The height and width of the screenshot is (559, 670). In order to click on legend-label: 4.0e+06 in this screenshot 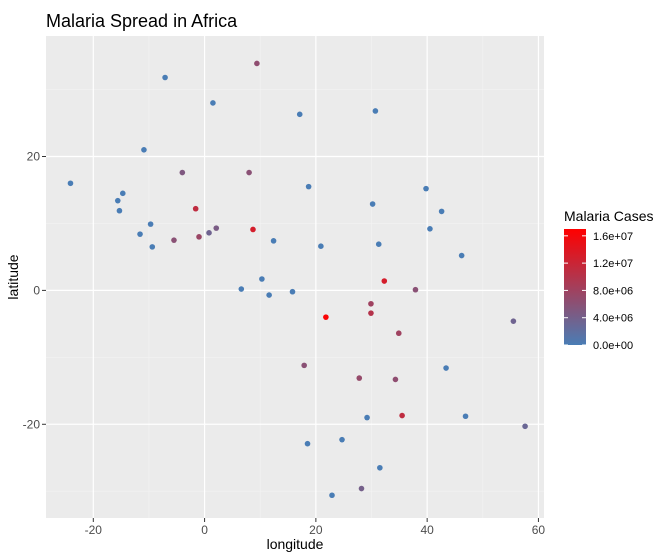, I will do `click(613, 319)`.